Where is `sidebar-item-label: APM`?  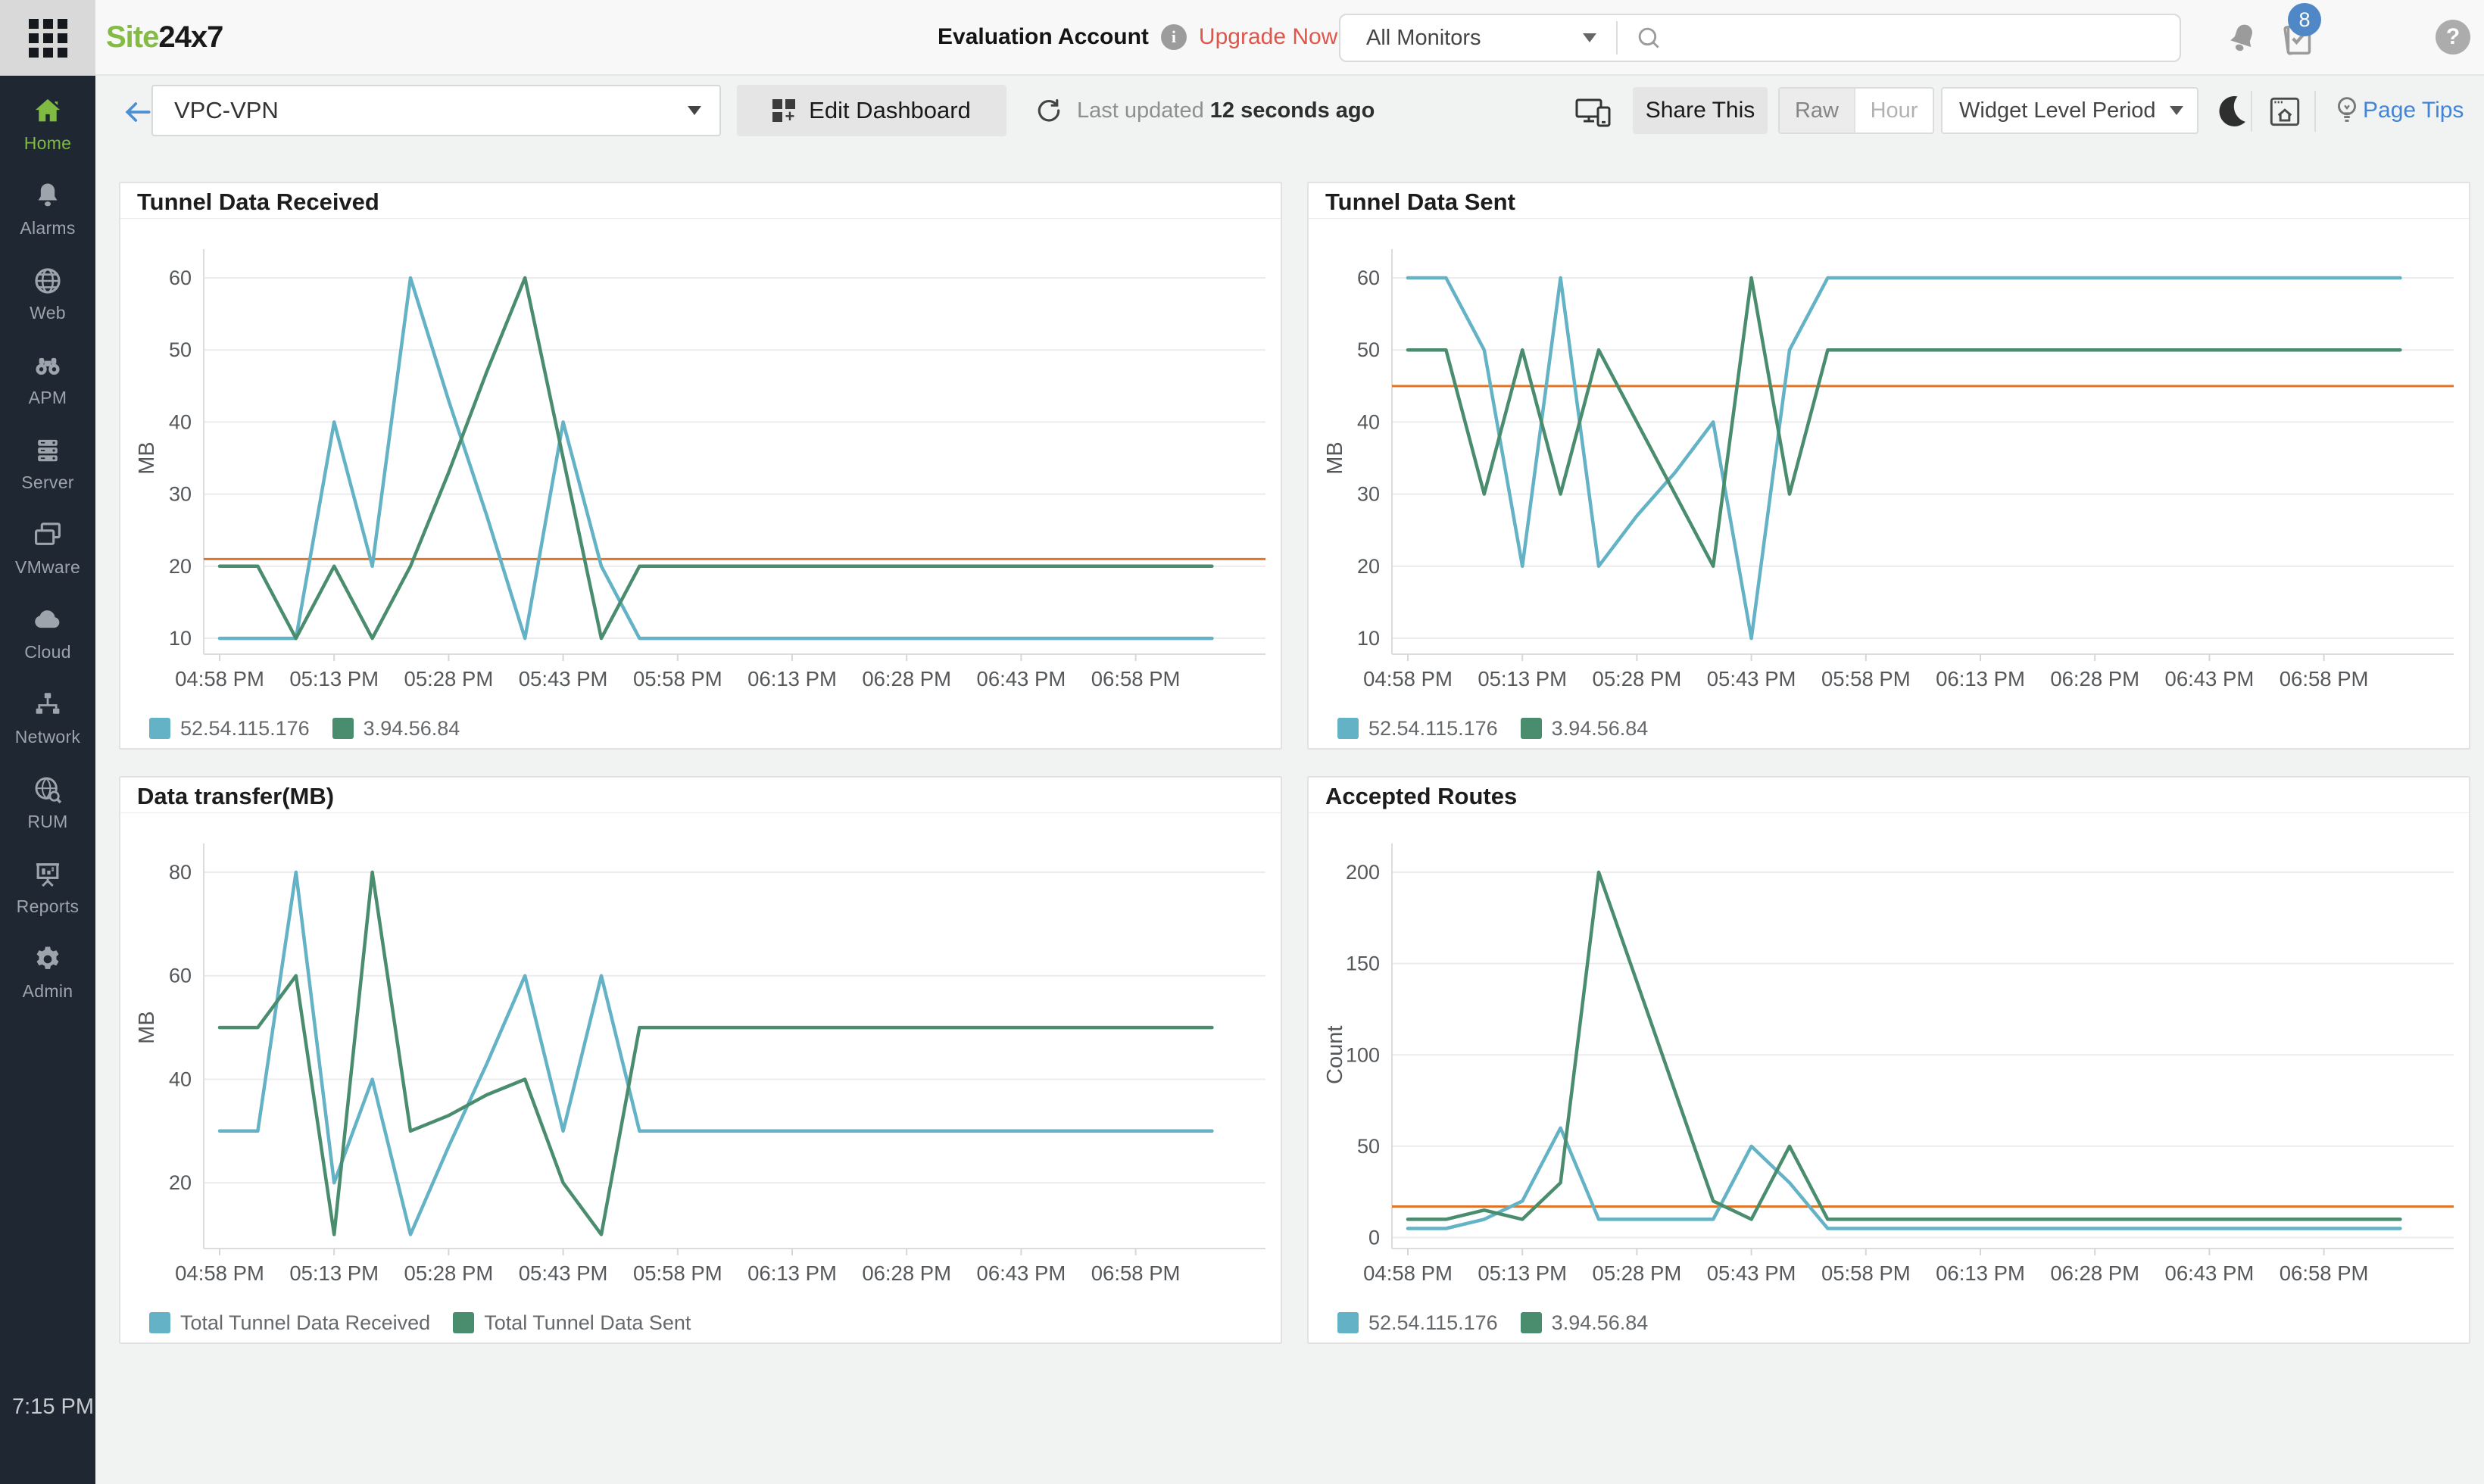 sidebar-item-label: APM is located at coordinates (47, 397).